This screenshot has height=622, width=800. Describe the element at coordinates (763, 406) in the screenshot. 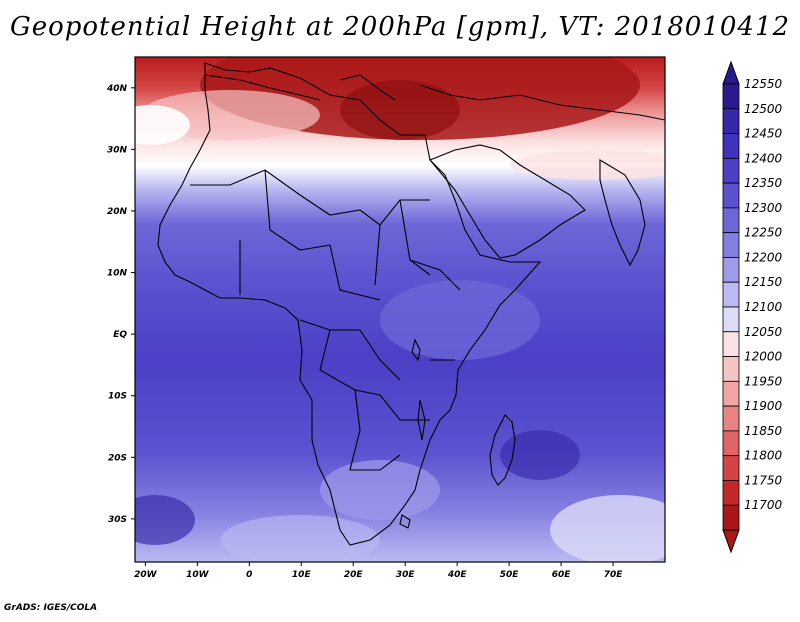

I see `colorbar-label: 11900` at that location.